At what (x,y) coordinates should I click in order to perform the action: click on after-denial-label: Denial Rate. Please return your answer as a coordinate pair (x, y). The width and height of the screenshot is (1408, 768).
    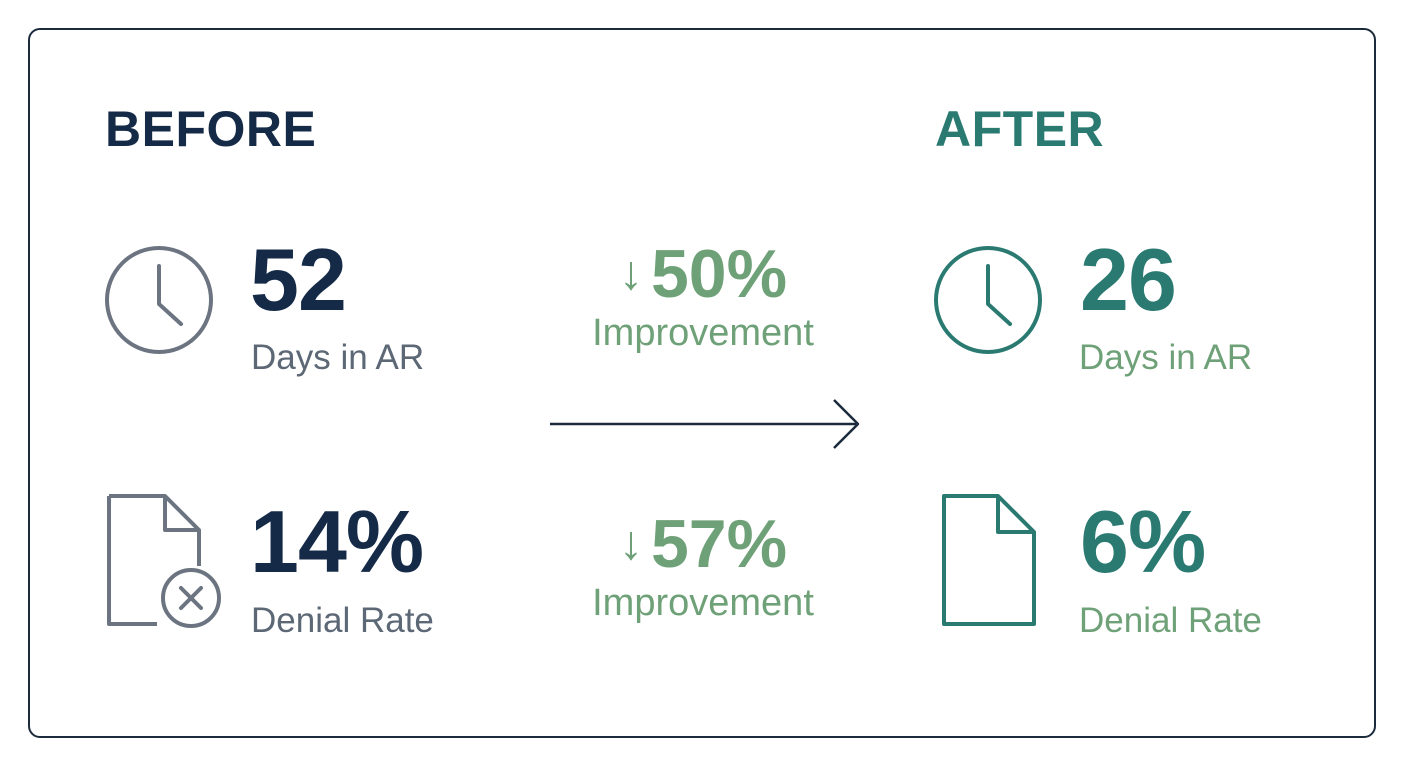
    Looking at the image, I should click on (1170, 620).